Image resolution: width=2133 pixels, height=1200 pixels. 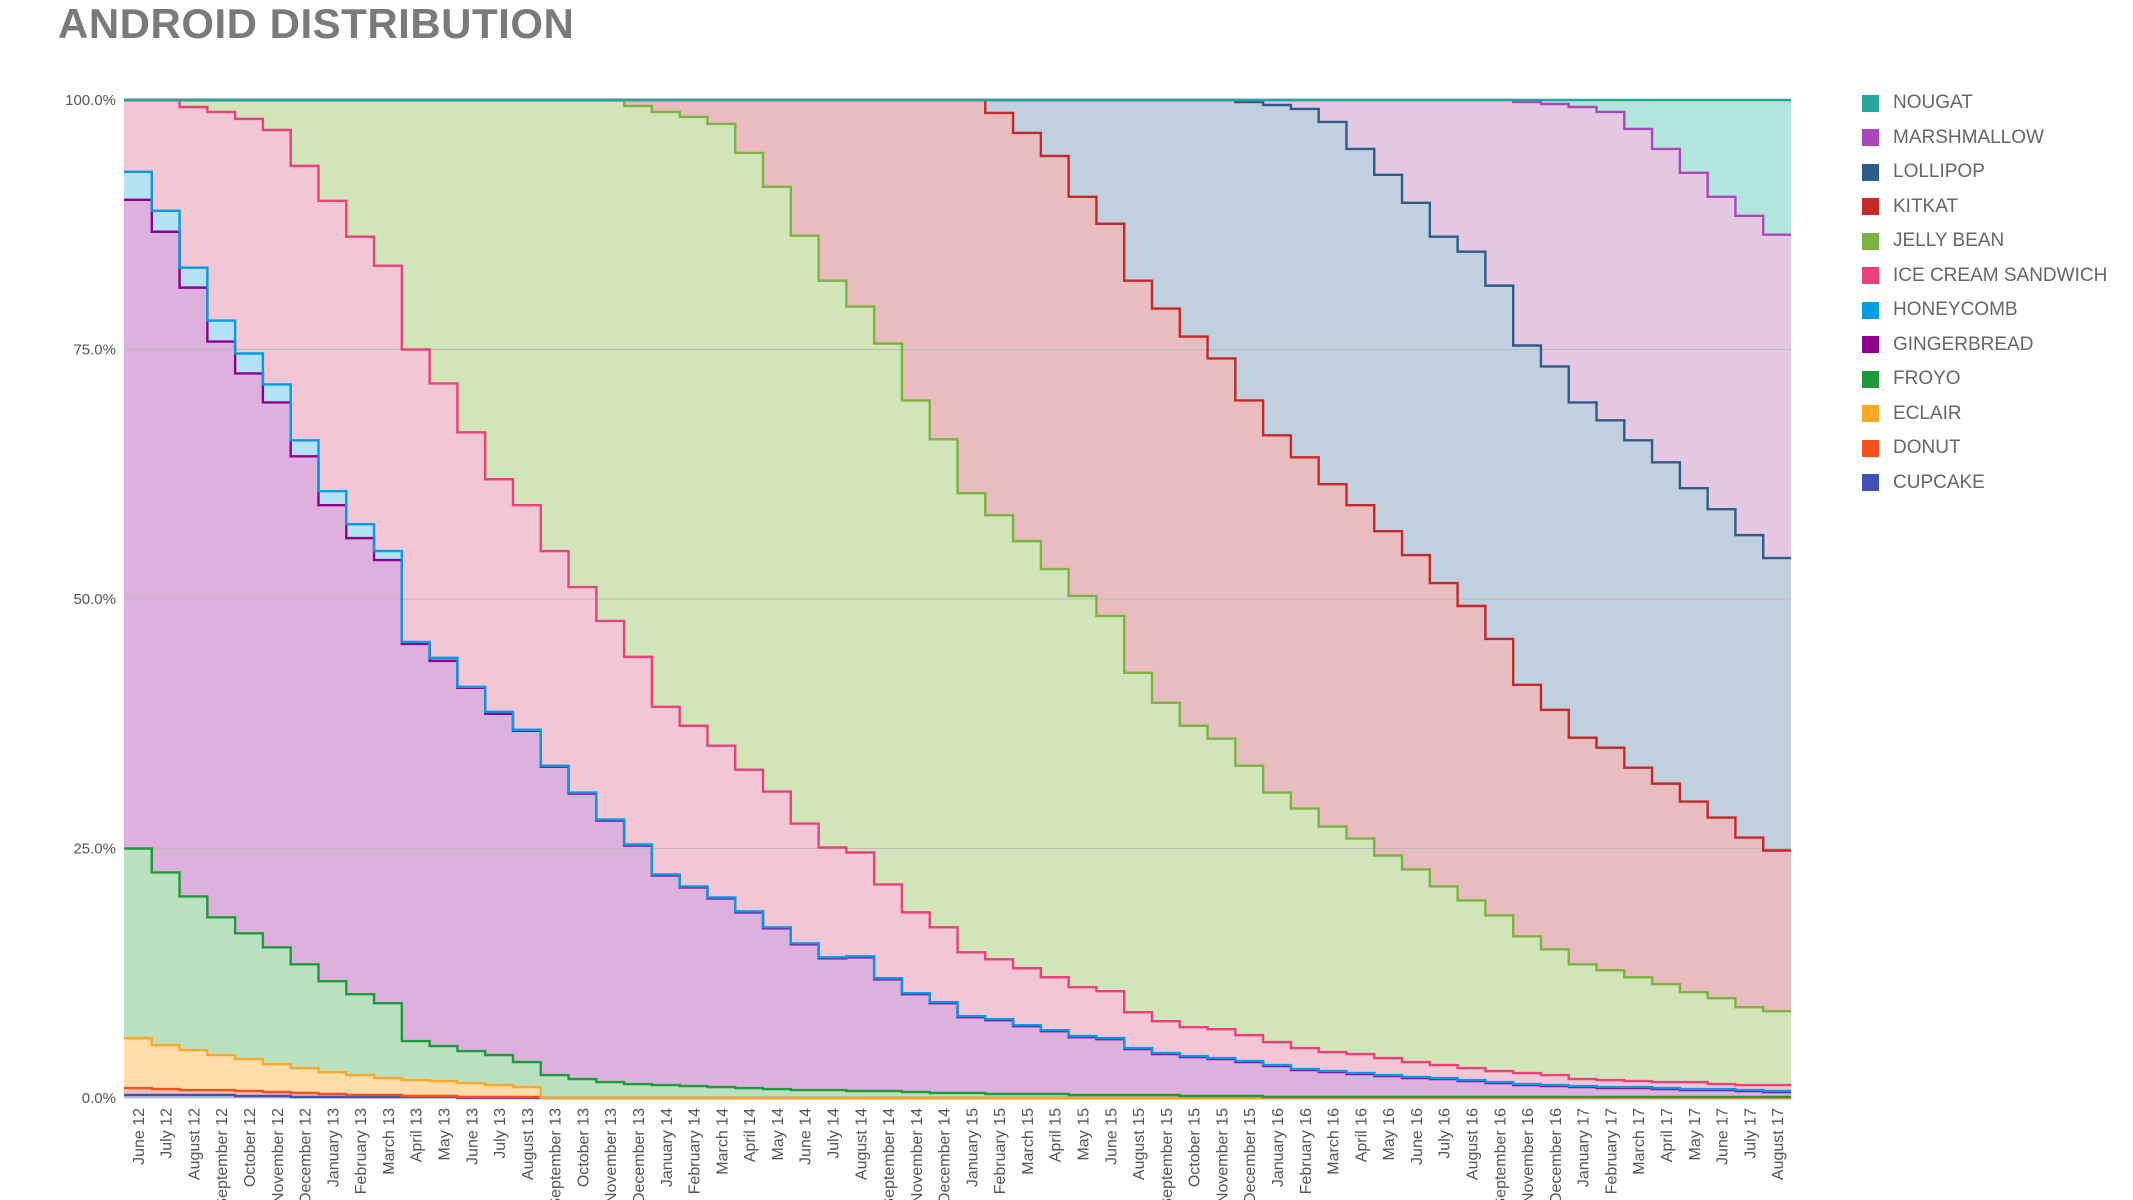 What do you see at coordinates (1222, 1154) in the screenshot?
I see `x-tick-label: November 15` at bounding box center [1222, 1154].